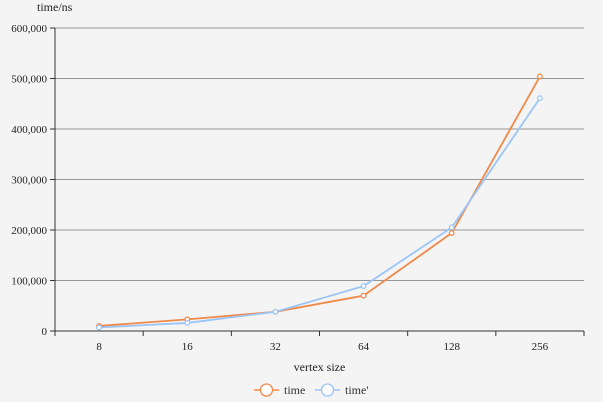 This screenshot has height=402, width=603. What do you see at coordinates (55, 7) in the screenshot?
I see `y-axis-title: time/ns` at bounding box center [55, 7].